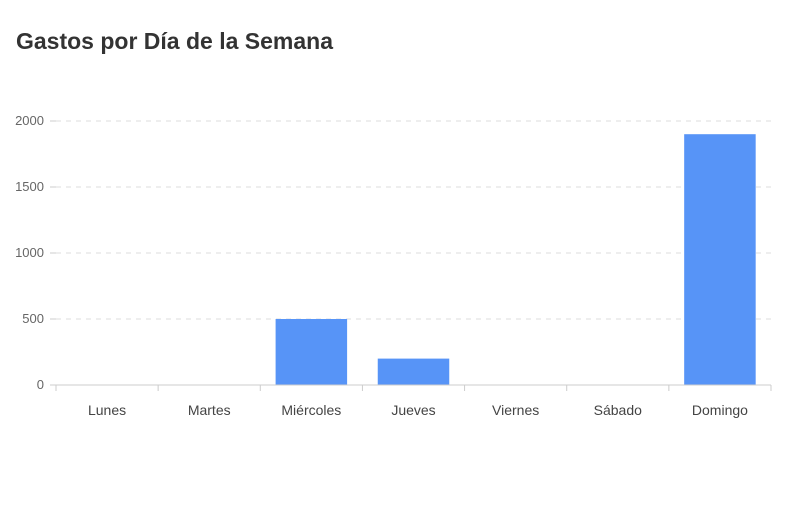 Image resolution: width=804 pixels, height=505 pixels. What do you see at coordinates (618, 410) in the screenshot?
I see `x-tick-label: Sábado` at bounding box center [618, 410].